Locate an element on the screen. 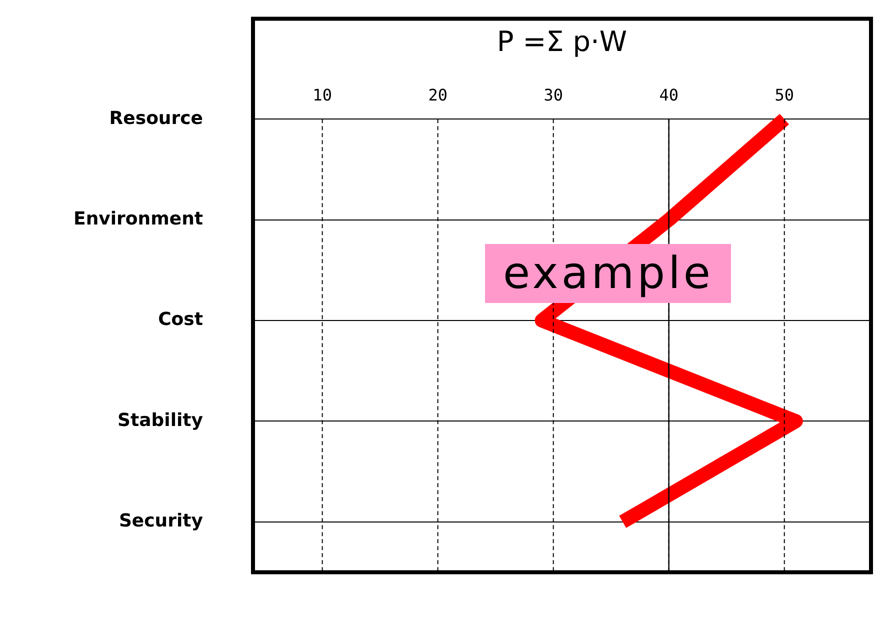 The image size is (887, 639). x-tick-label: 20 is located at coordinates (438, 95).